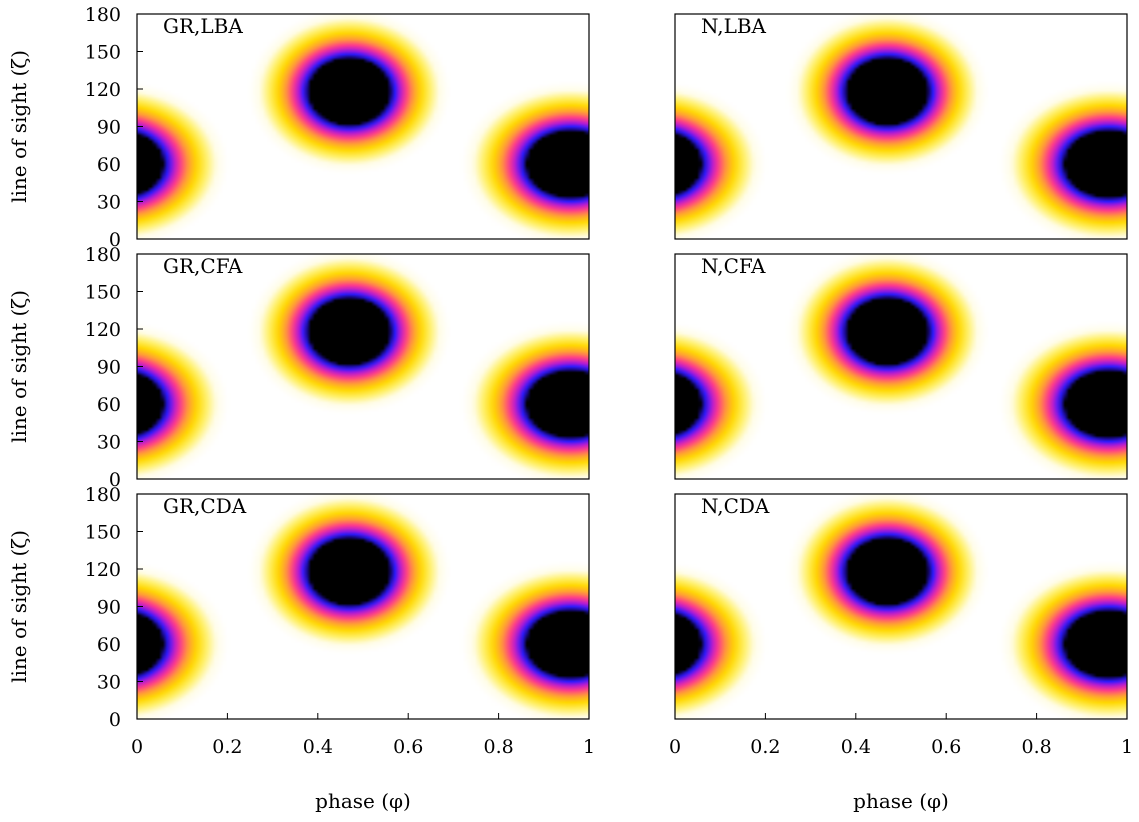 This screenshot has width=1139, height=822. I want to click on x-axis-labels: phase (φ) phase (φ), so click(632, 801).